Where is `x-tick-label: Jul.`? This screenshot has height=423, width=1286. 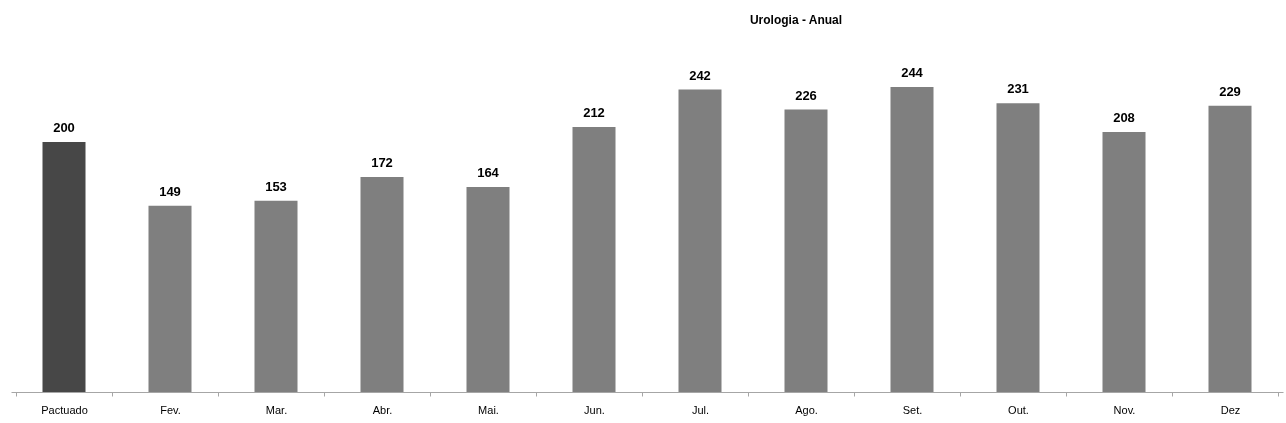
x-tick-label: Jul. is located at coordinates (700, 409).